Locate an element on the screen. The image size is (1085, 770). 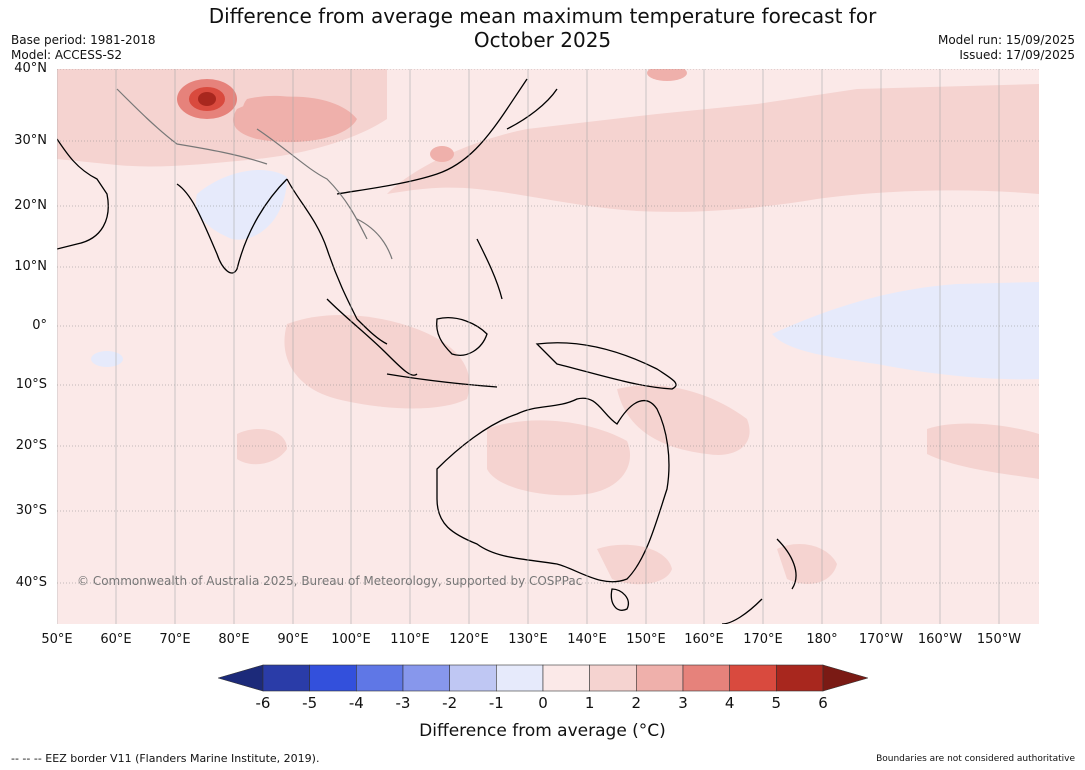
coast-philippines is located at coordinates (489, 269).